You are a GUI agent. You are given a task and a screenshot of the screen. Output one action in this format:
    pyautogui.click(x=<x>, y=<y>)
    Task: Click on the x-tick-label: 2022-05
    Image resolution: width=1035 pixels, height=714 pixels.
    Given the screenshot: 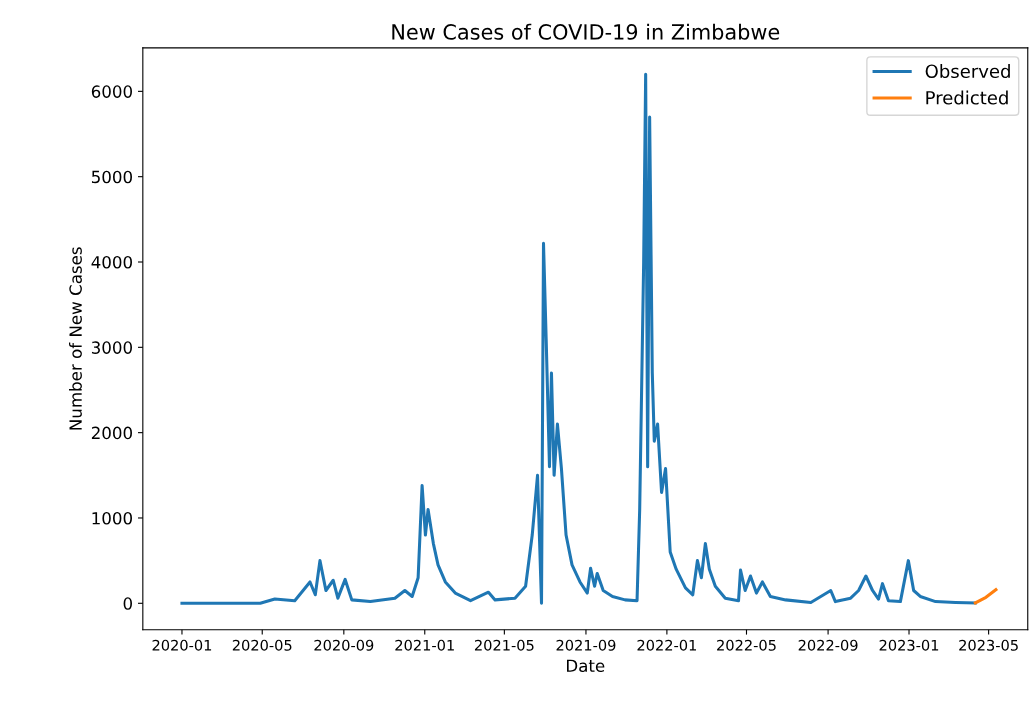 What is the action you would take?
    pyautogui.click(x=746, y=645)
    